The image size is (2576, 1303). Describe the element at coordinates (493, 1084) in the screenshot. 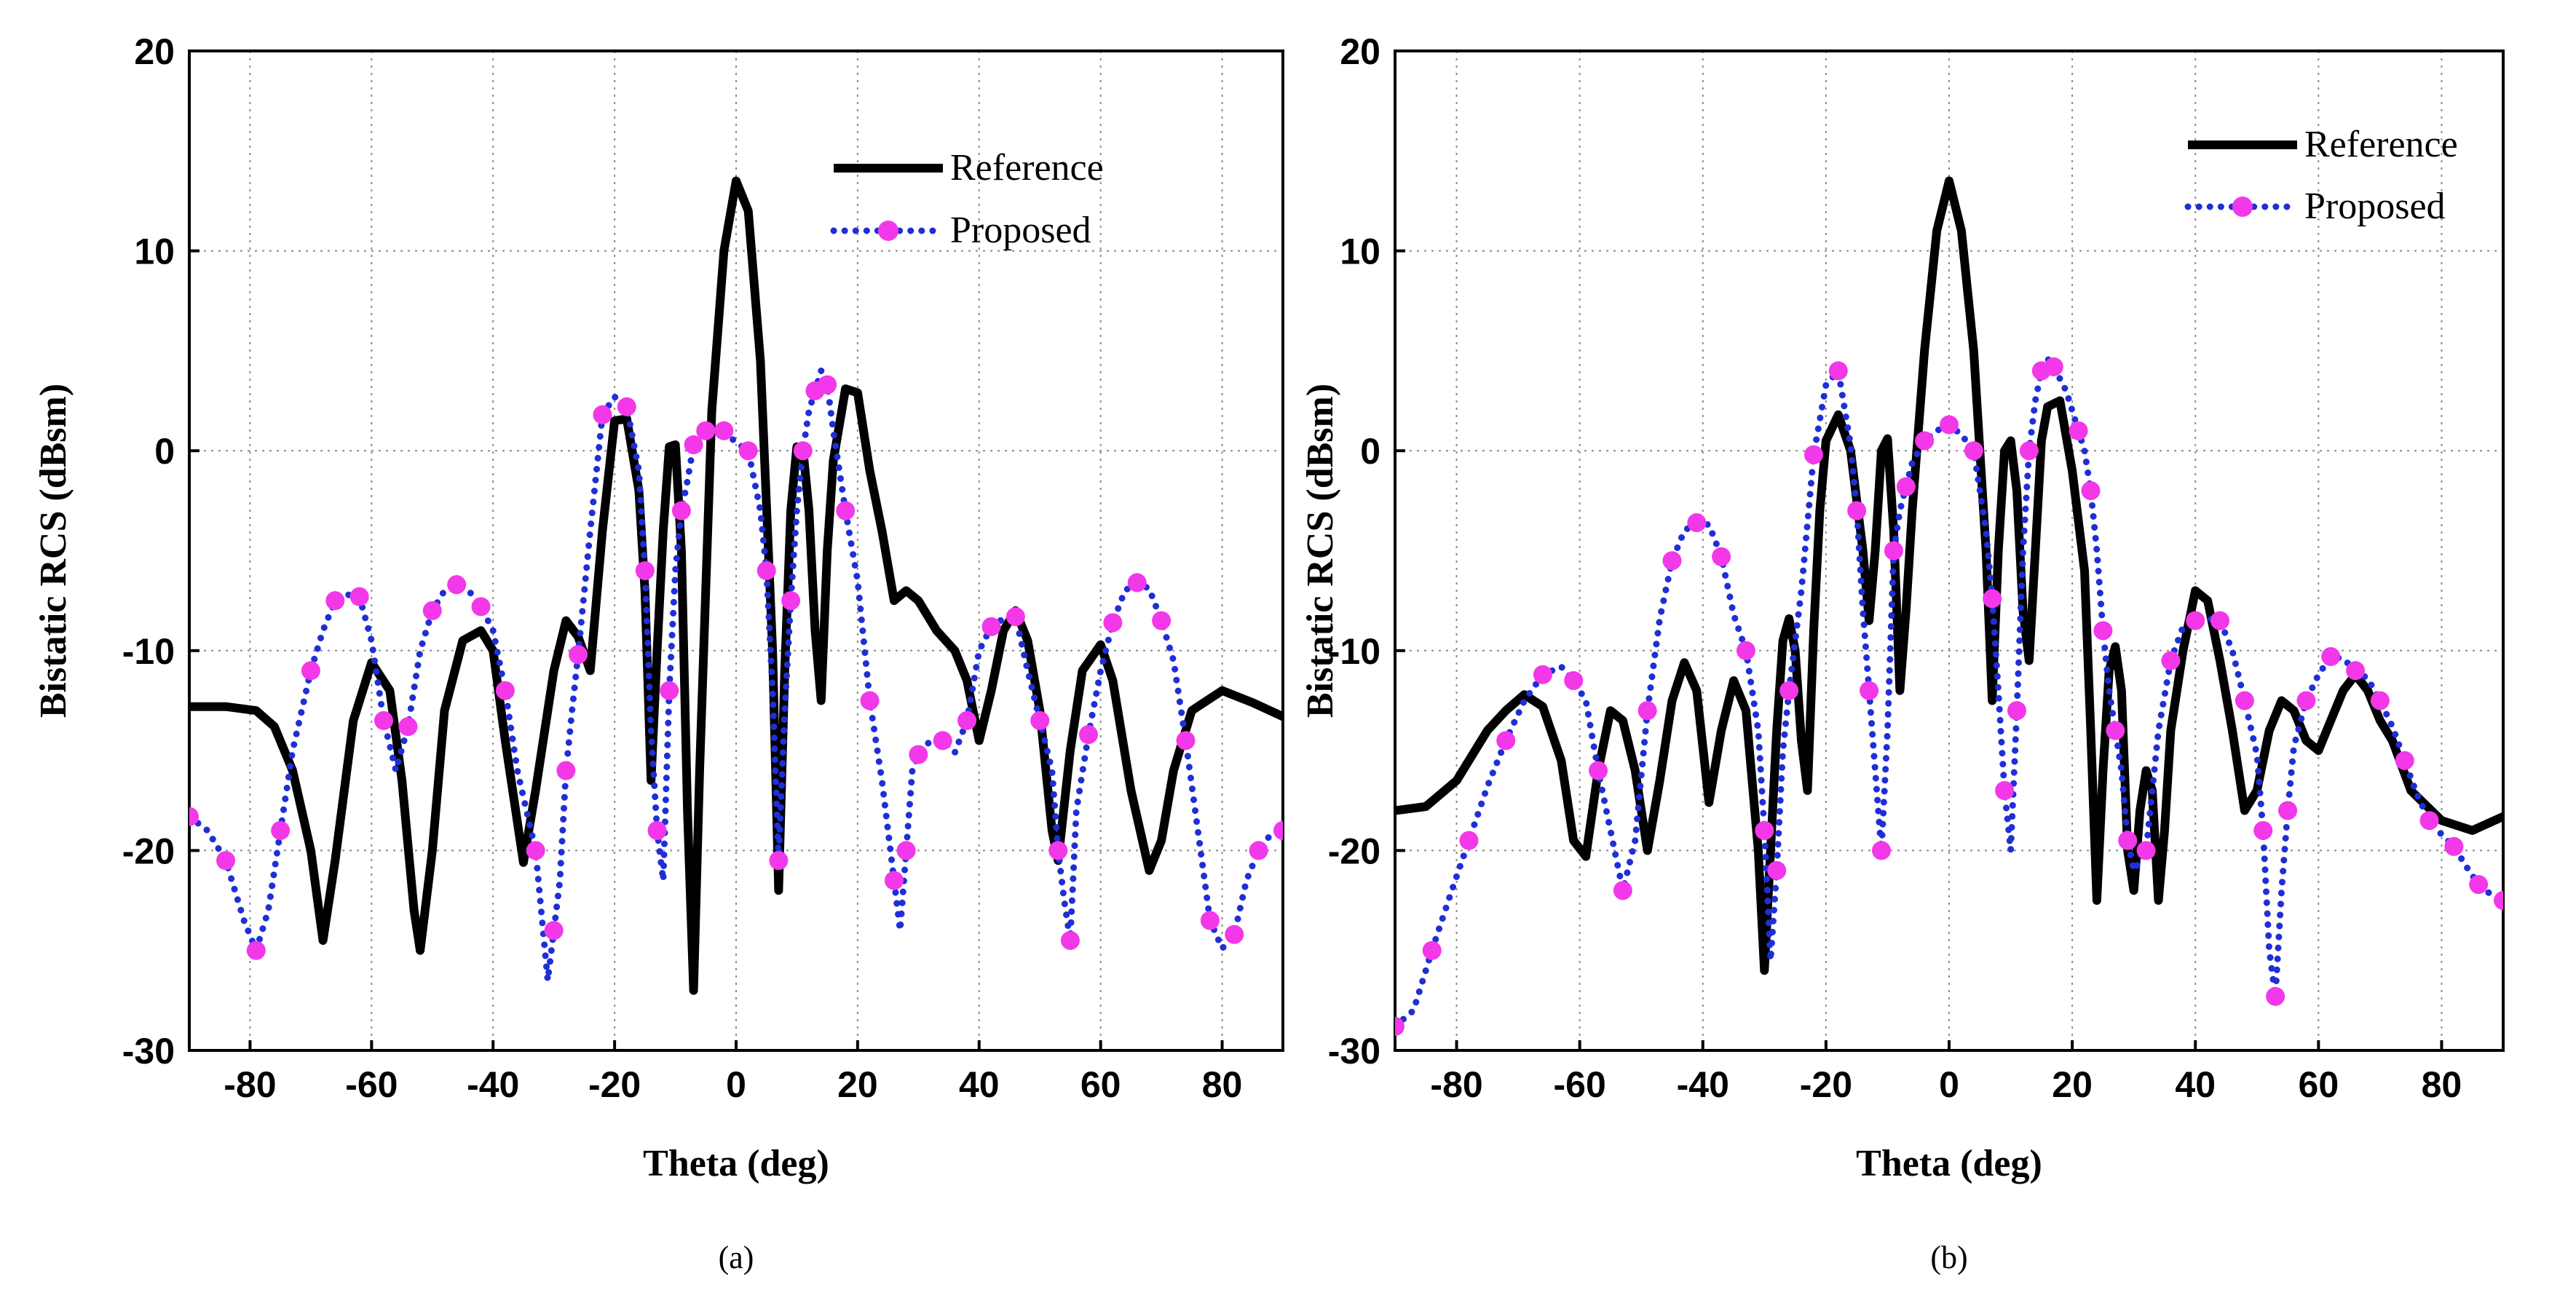

I see `x-tick-label: -40` at that location.